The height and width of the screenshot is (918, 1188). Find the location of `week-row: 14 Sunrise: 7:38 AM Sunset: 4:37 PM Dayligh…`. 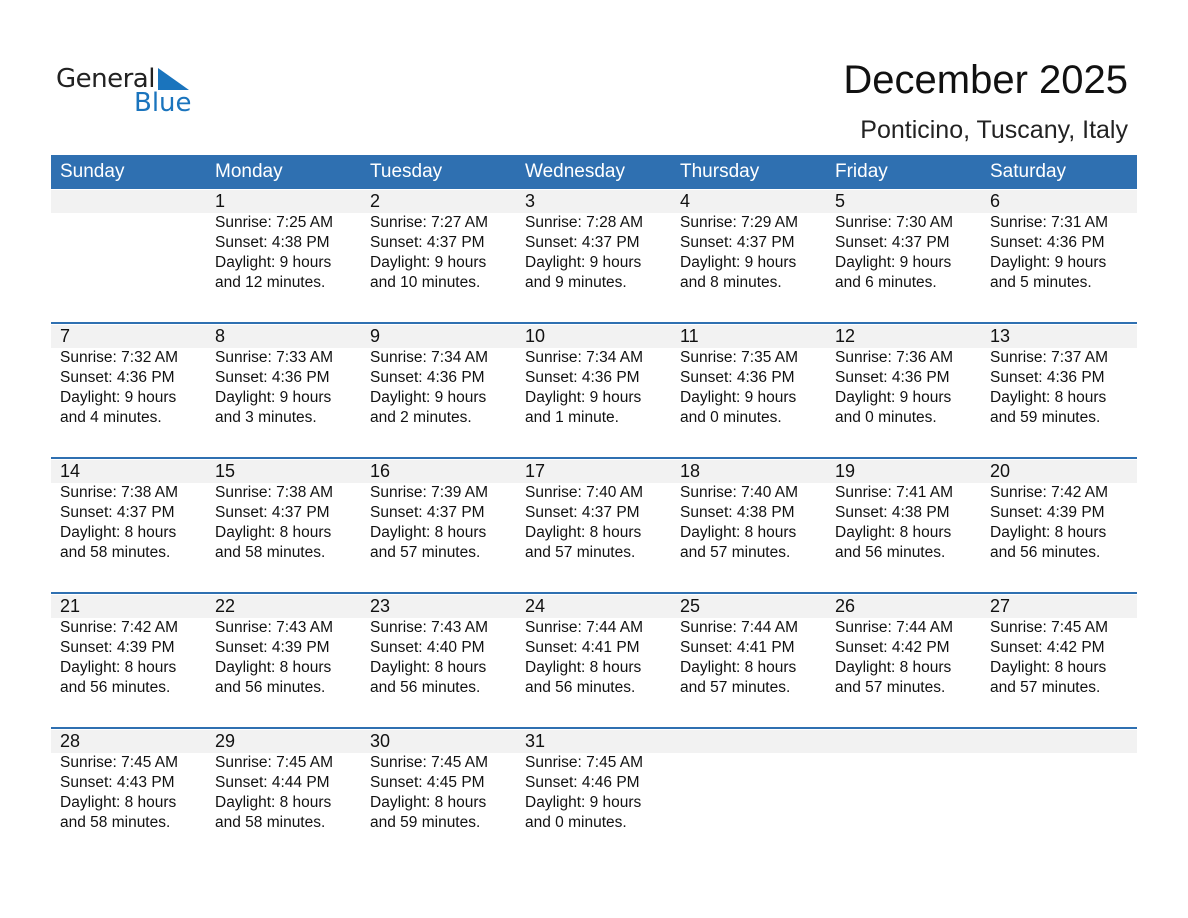

week-row: 14 Sunrise: 7:38 AM Sunset: 4:37 PM Dayligh… is located at coordinates (594, 526).